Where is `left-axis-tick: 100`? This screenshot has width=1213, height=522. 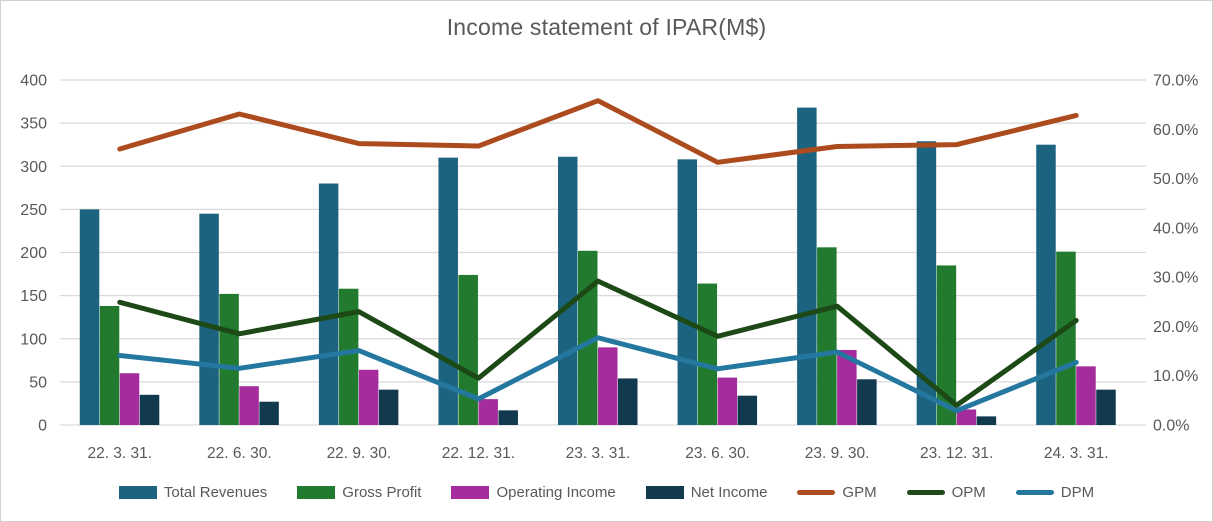
left-axis-tick: 100 is located at coordinates (33, 339).